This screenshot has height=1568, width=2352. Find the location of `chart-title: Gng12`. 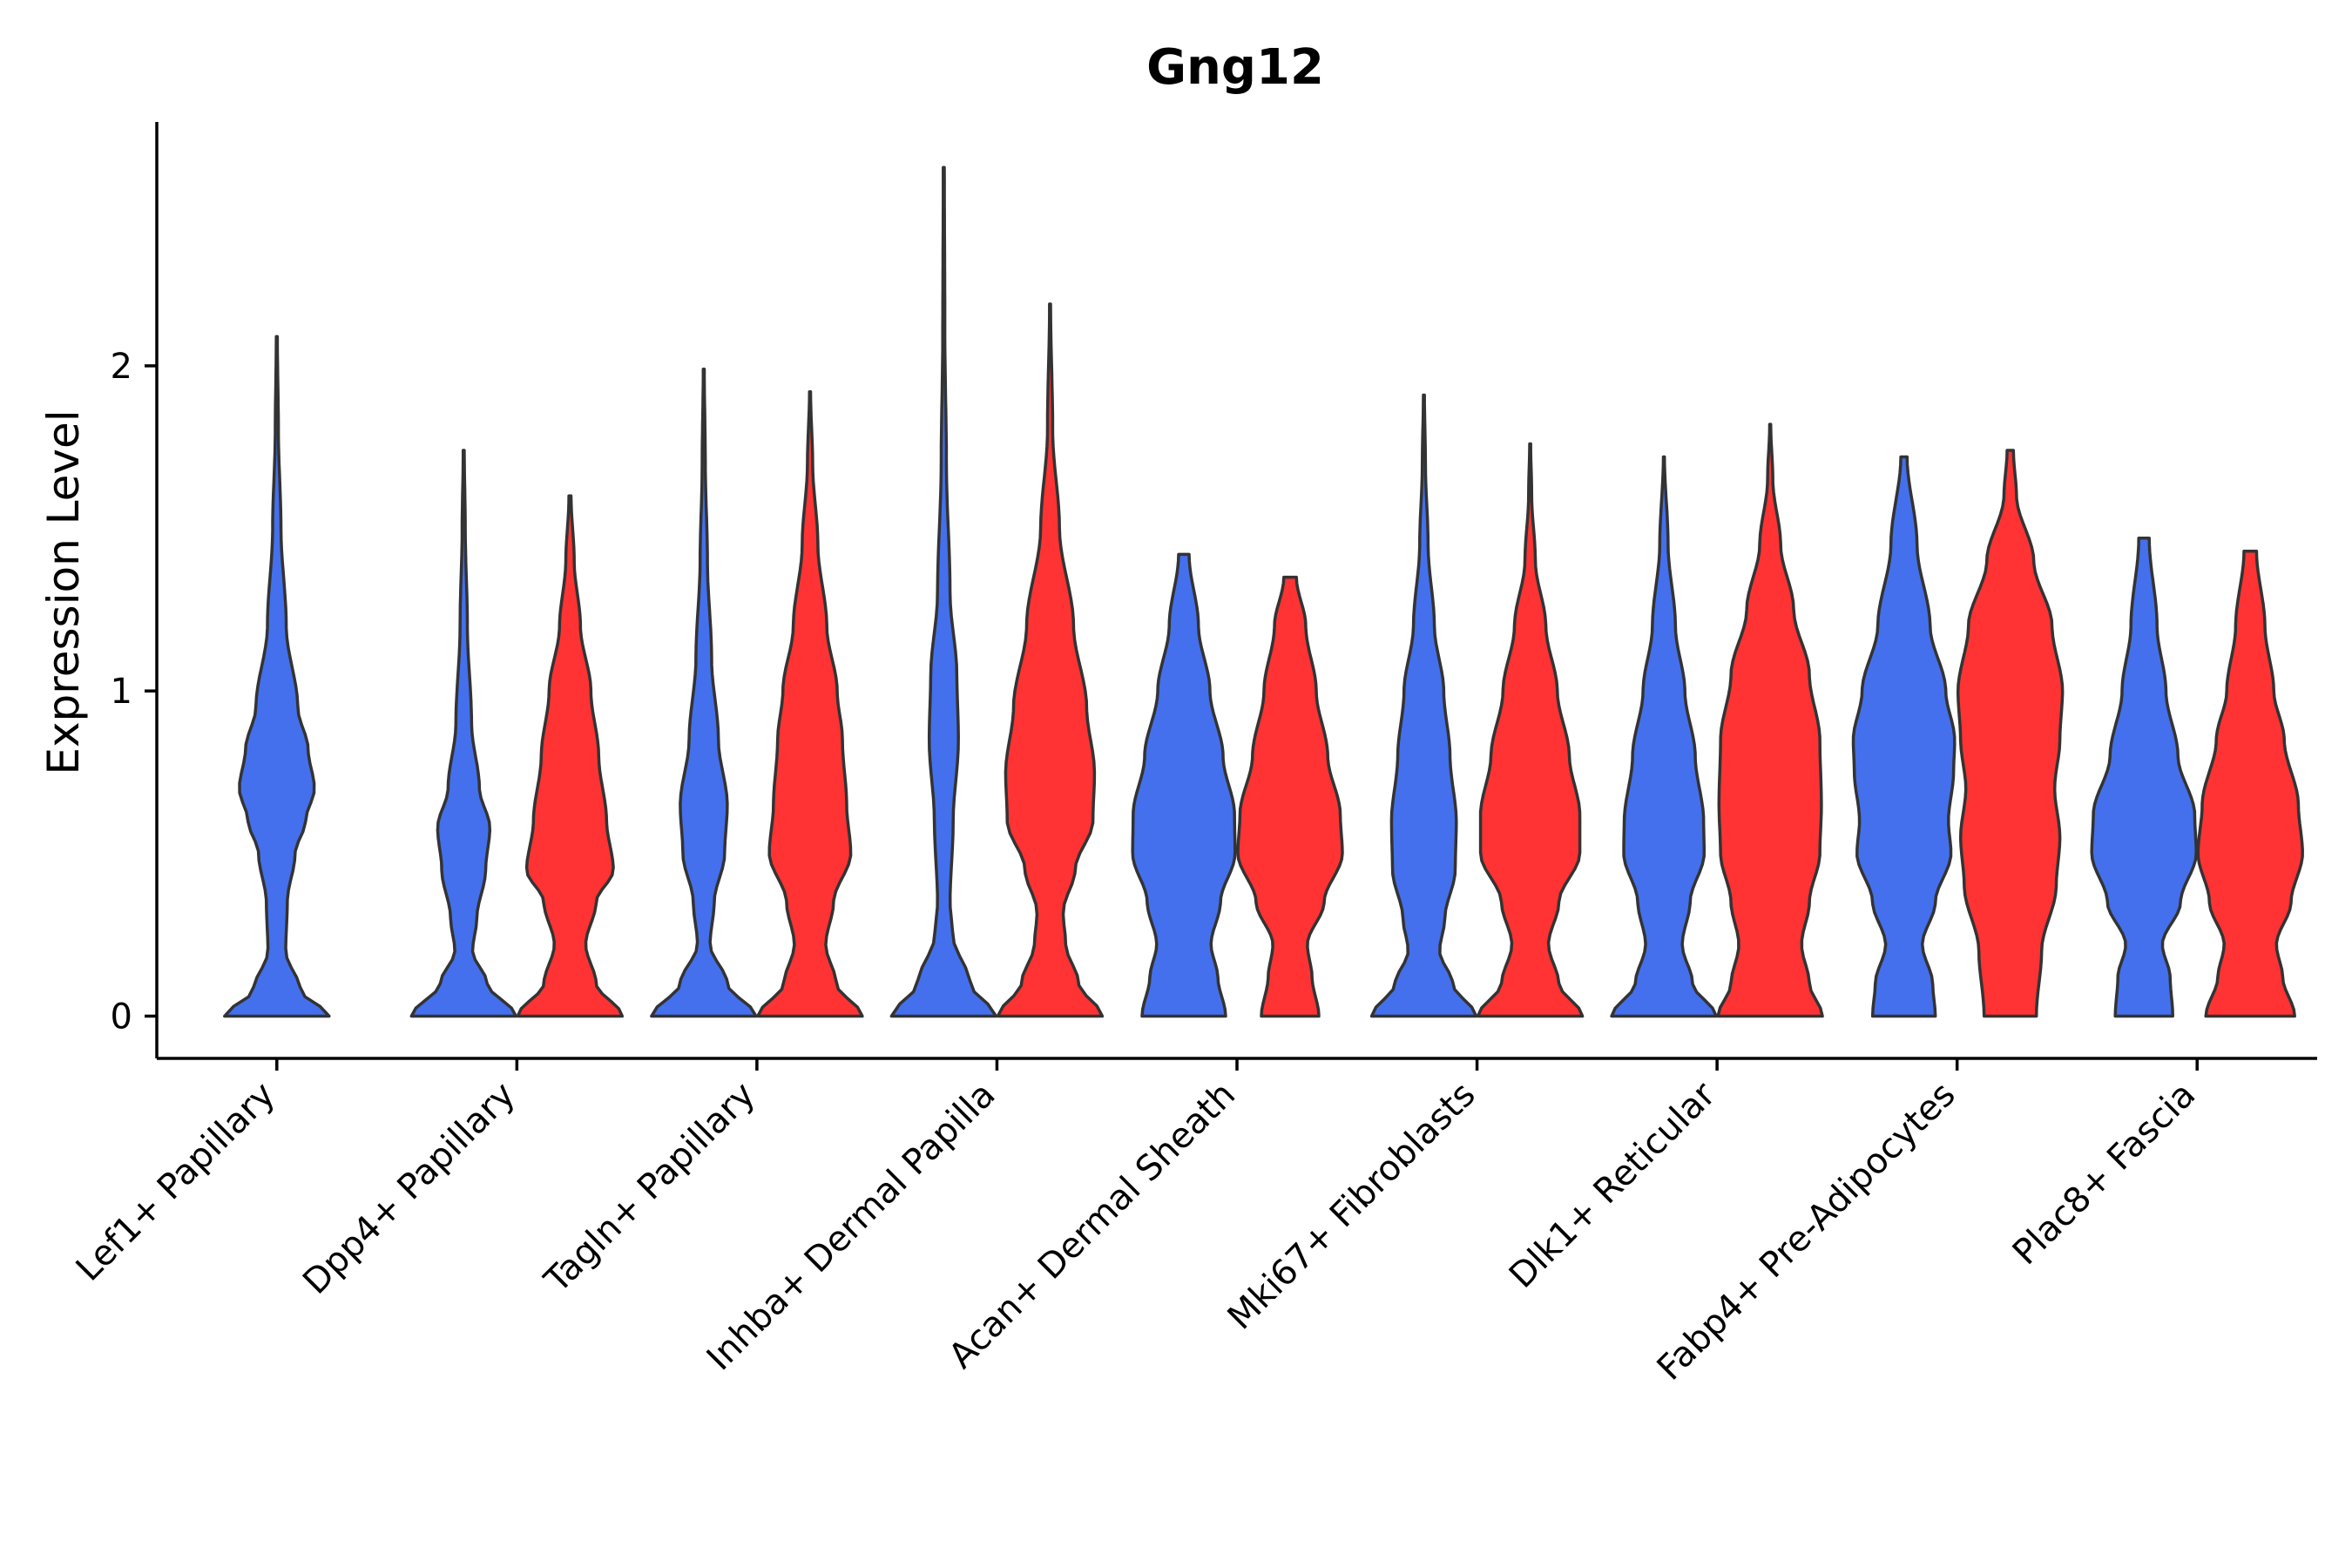

chart-title: Gng12 is located at coordinates (1235, 67).